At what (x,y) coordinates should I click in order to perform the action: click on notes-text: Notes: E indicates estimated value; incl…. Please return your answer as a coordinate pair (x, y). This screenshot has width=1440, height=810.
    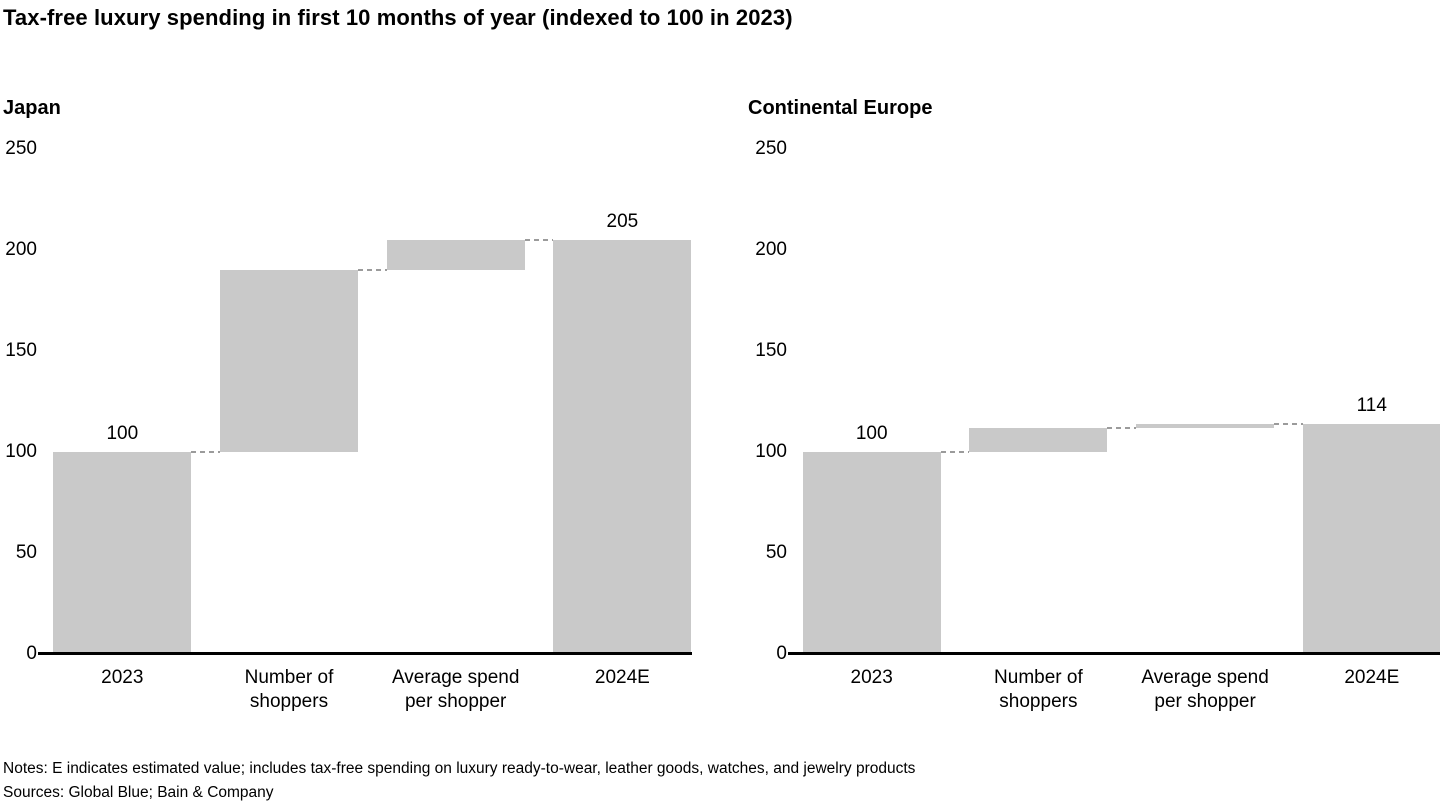
    Looking at the image, I should click on (459, 768).